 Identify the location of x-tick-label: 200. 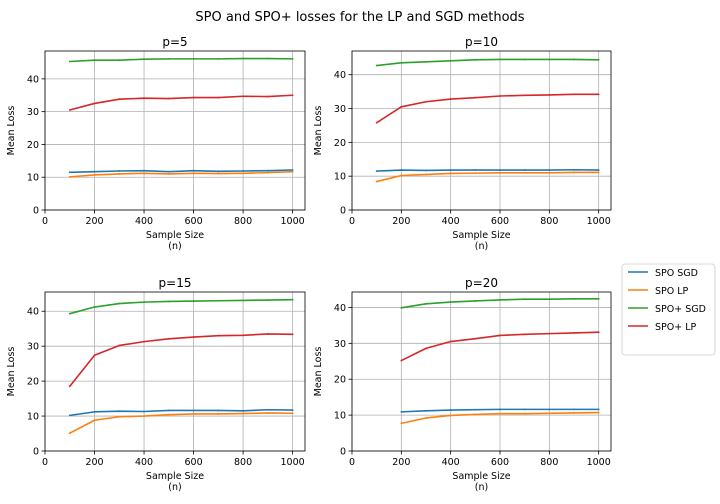
(401, 462).